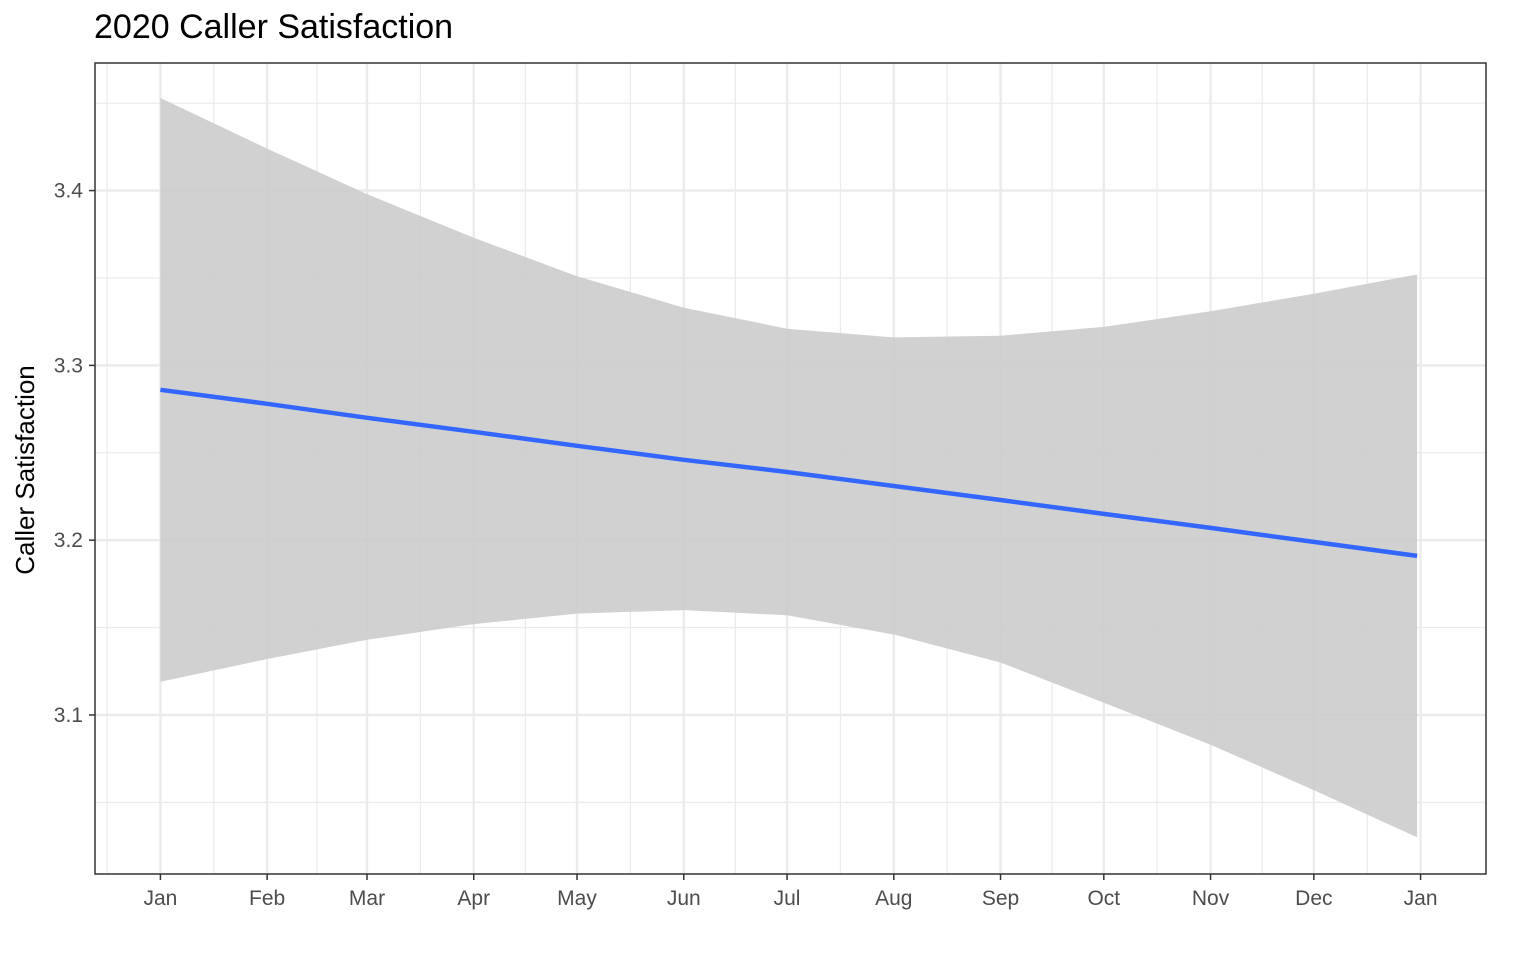 Image resolution: width=1536 pixels, height=960 pixels. I want to click on x-tick-label: Sep, so click(1000, 898).